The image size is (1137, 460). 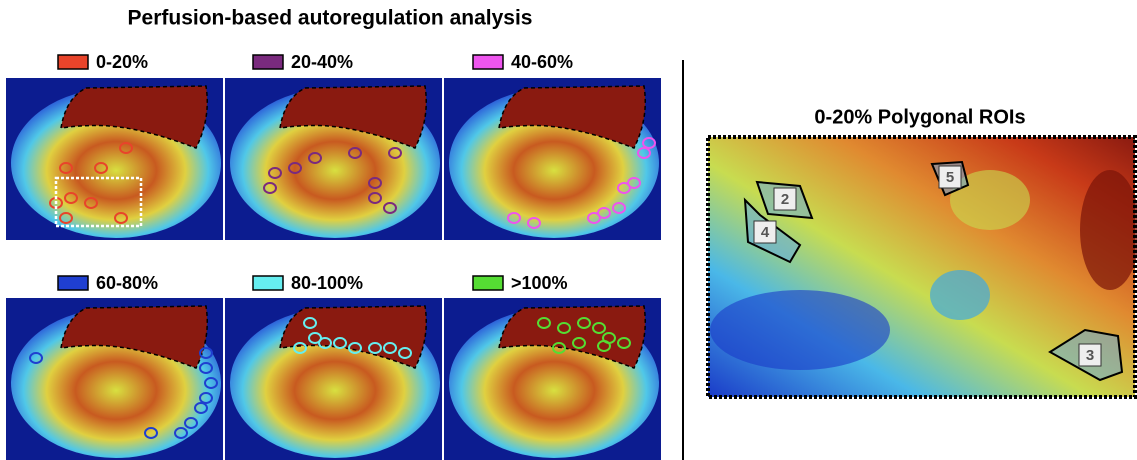 What do you see at coordinates (122, 62) in the screenshot?
I see `legend-label: 0-20%` at bounding box center [122, 62].